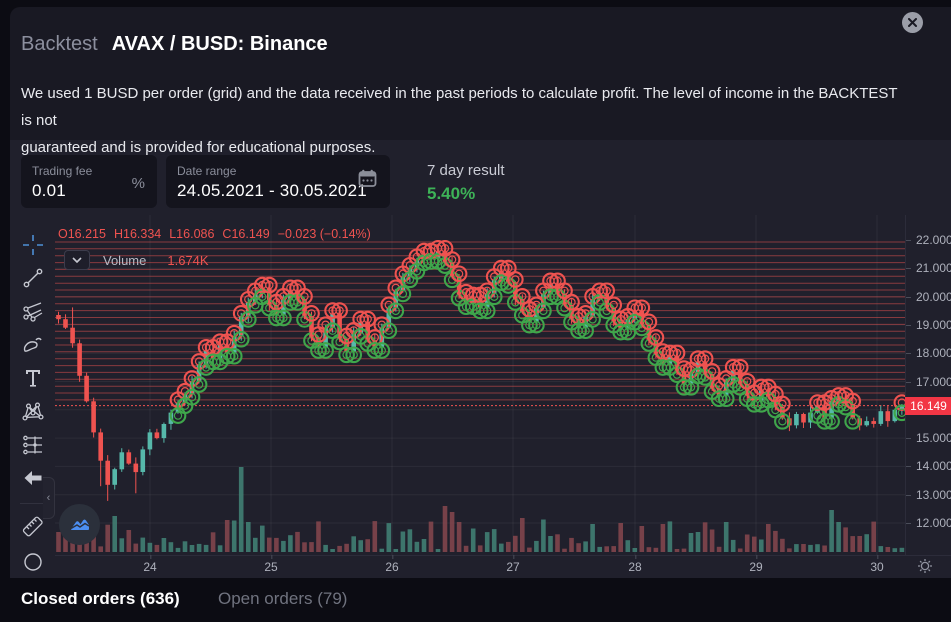  I want to click on modal-title-row: Backtest AVAX / BUSD: Binance, so click(174, 44).